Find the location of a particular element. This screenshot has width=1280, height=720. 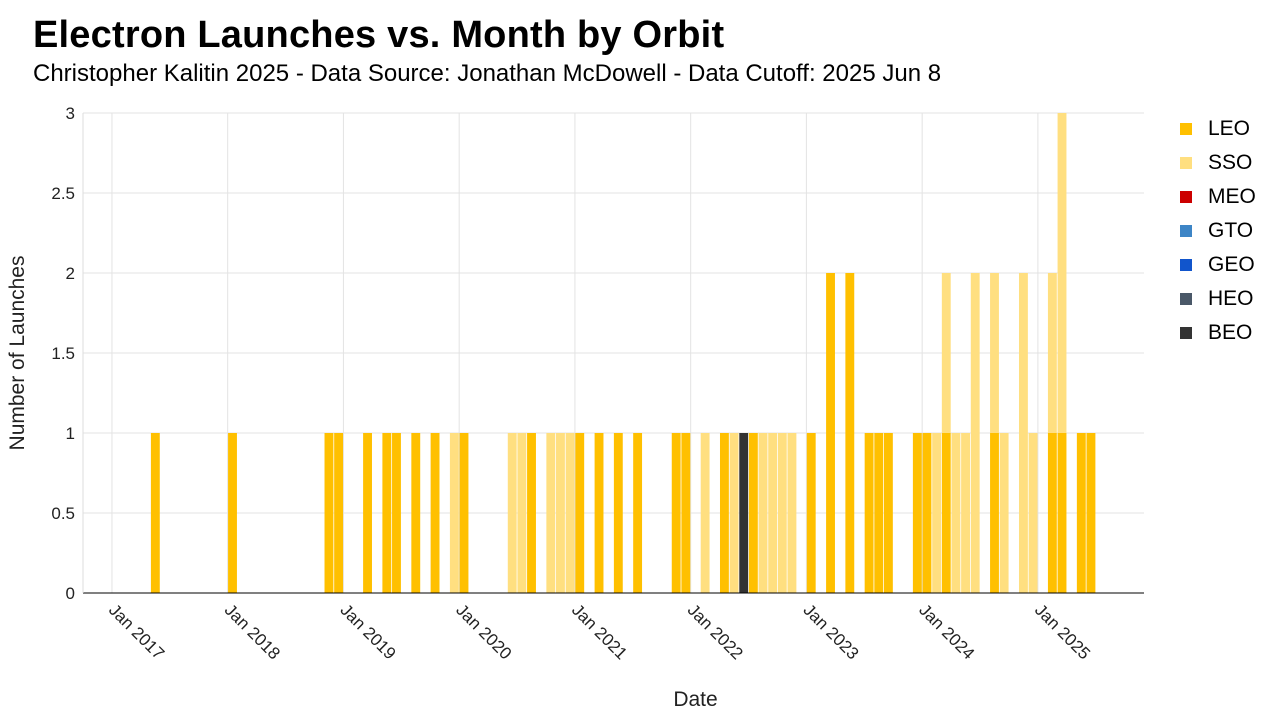

legend-item-geo: GEO is located at coordinates (1218, 265).